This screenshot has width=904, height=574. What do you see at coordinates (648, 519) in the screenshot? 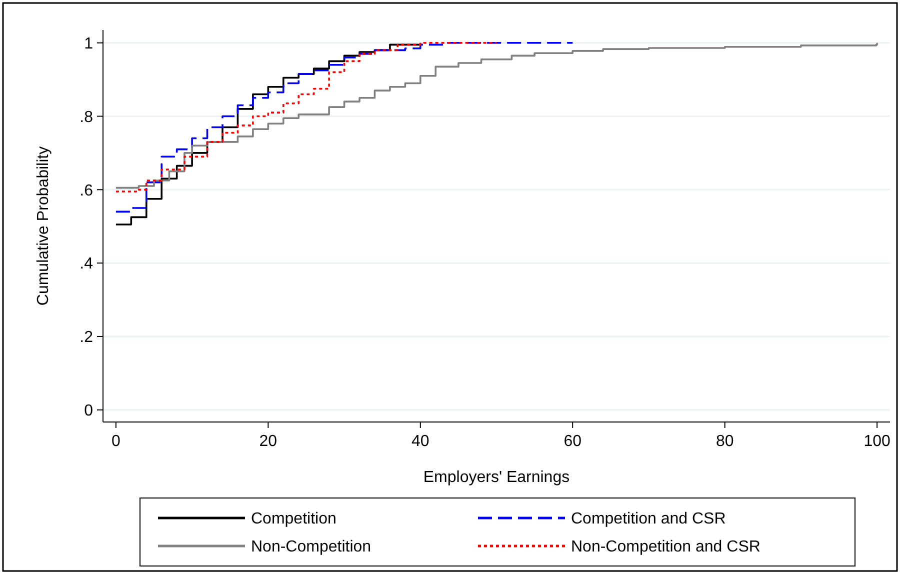
I see `legend-label: Competition and CSR` at bounding box center [648, 519].